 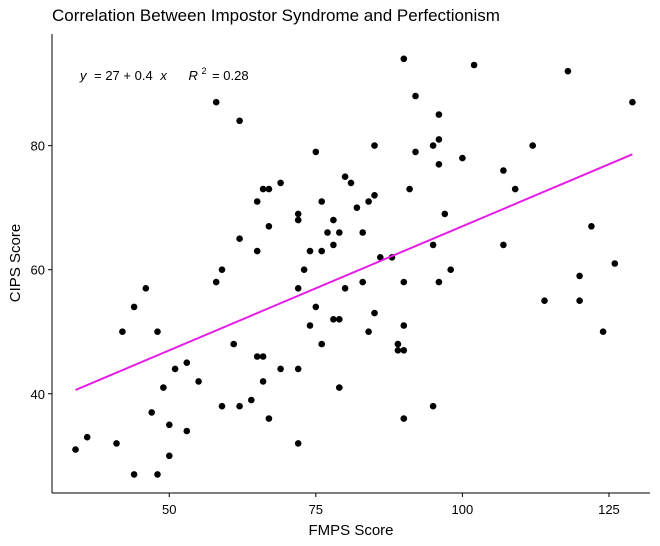 What do you see at coordinates (15, 263) in the screenshot?
I see `y-axis-title: CIPS Score` at bounding box center [15, 263].